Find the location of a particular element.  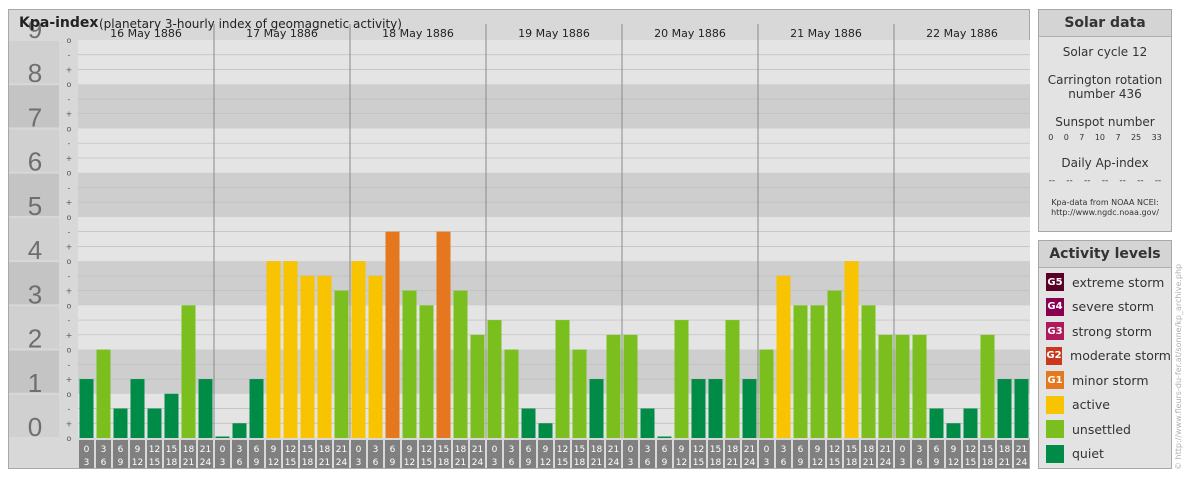

hour-tick-start: 15 is located at coordinates (851, 450).